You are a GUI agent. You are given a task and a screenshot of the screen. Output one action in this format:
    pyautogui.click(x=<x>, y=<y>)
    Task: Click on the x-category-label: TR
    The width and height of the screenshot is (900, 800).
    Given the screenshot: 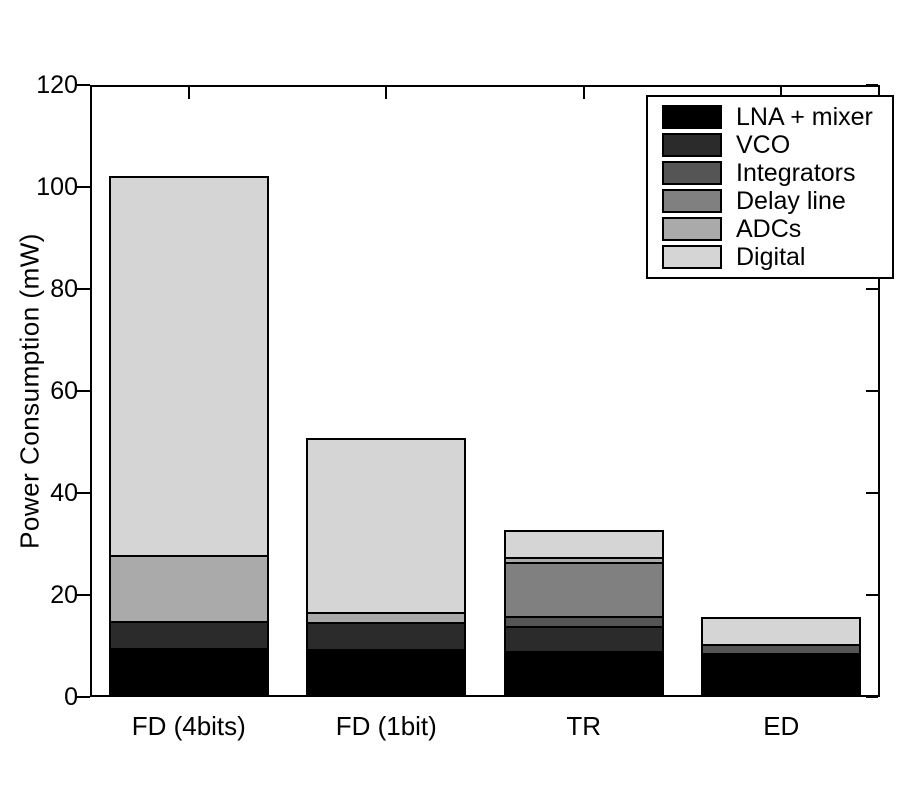 What is the action you would take?
    pyautogui.click(x=584, y=726)
    